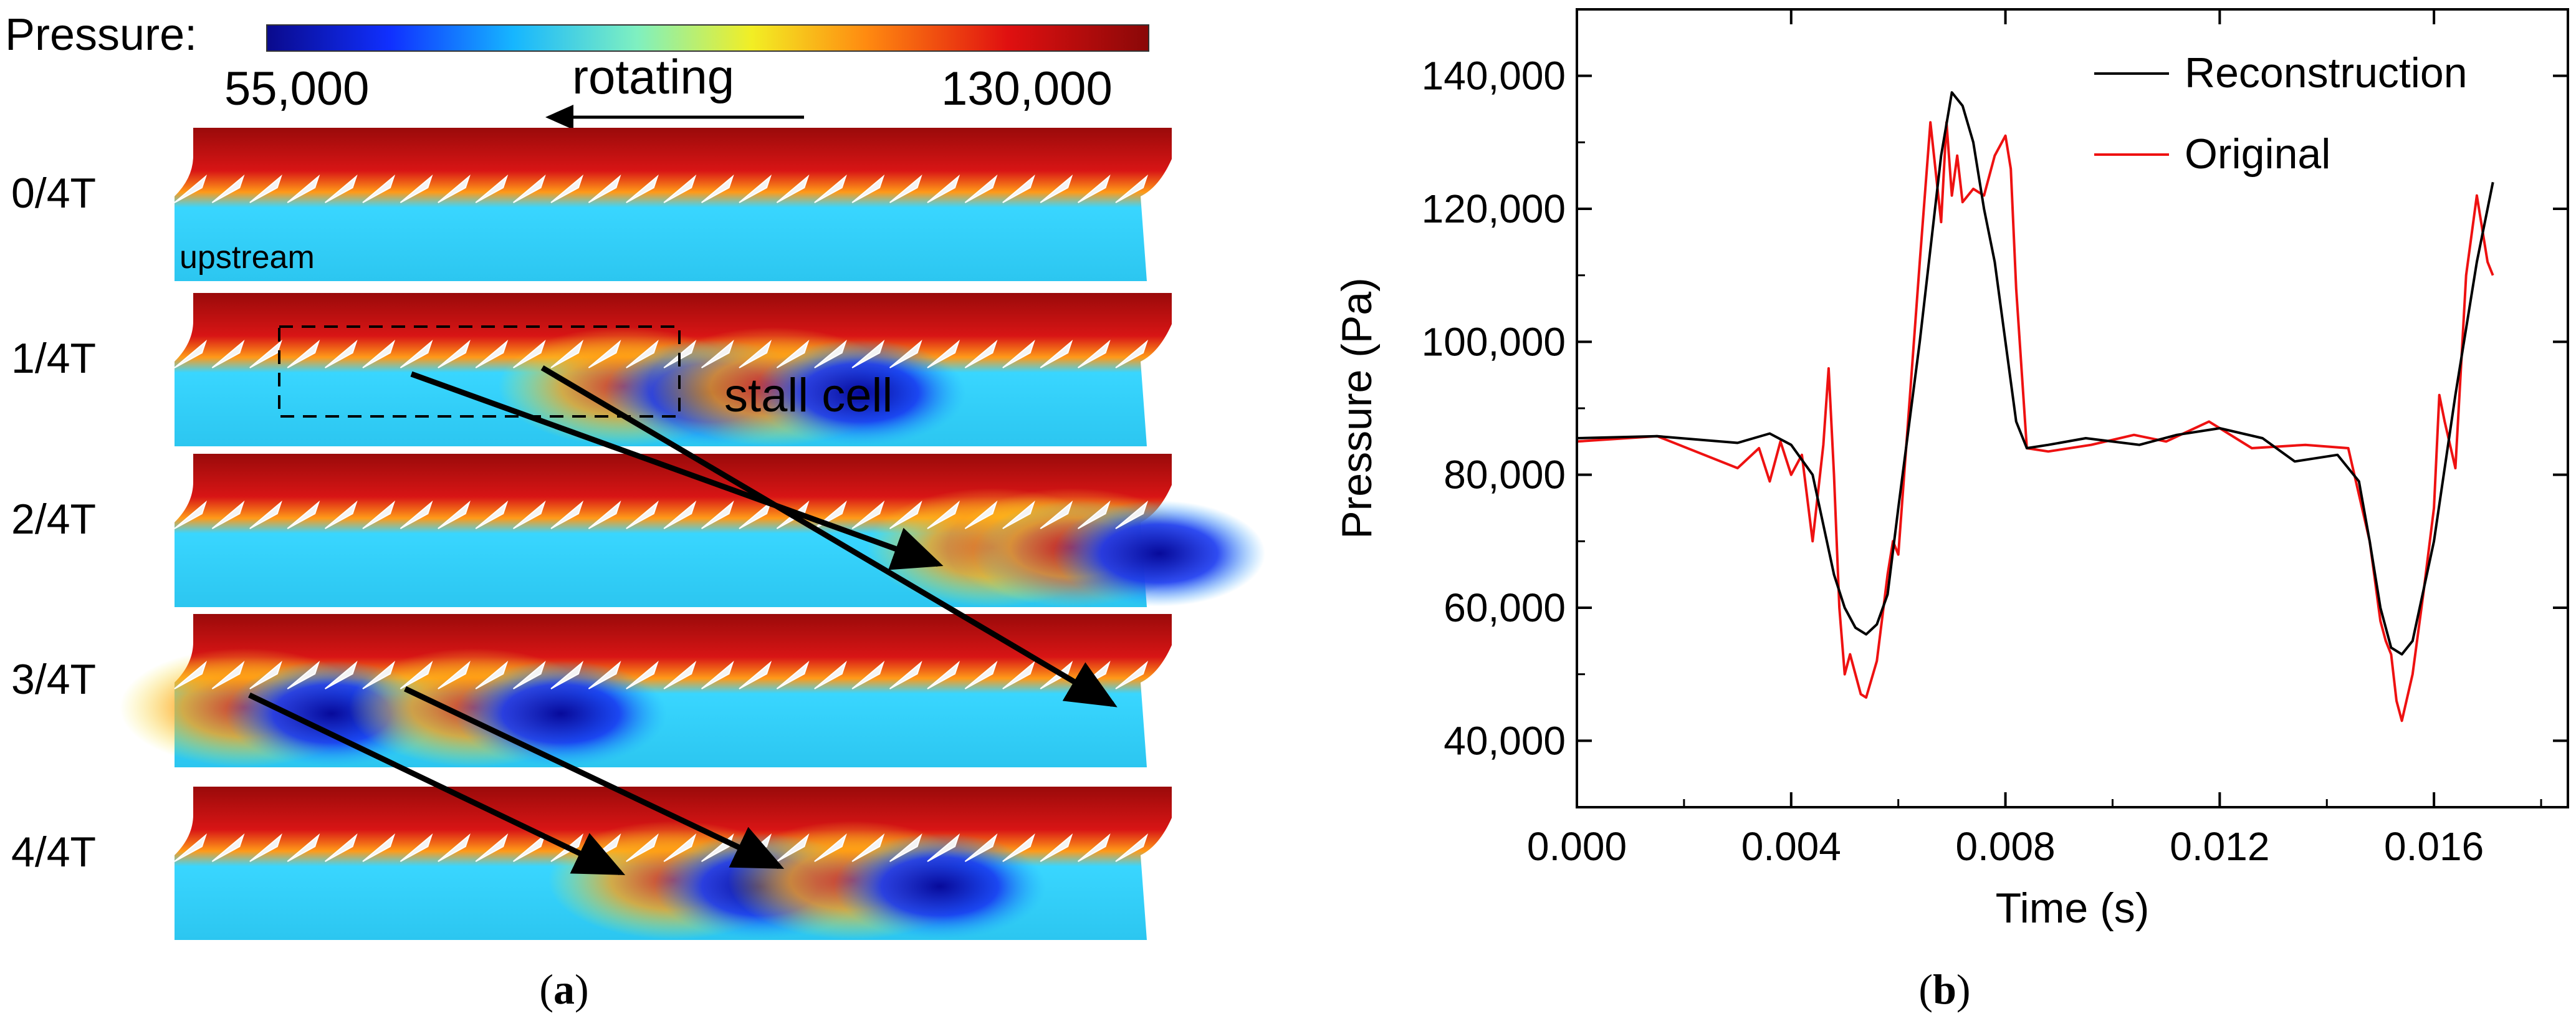 The width and height of the screenshot is (2576, 1026). I want to click on upstream-label: upstream, so click(248, 257).